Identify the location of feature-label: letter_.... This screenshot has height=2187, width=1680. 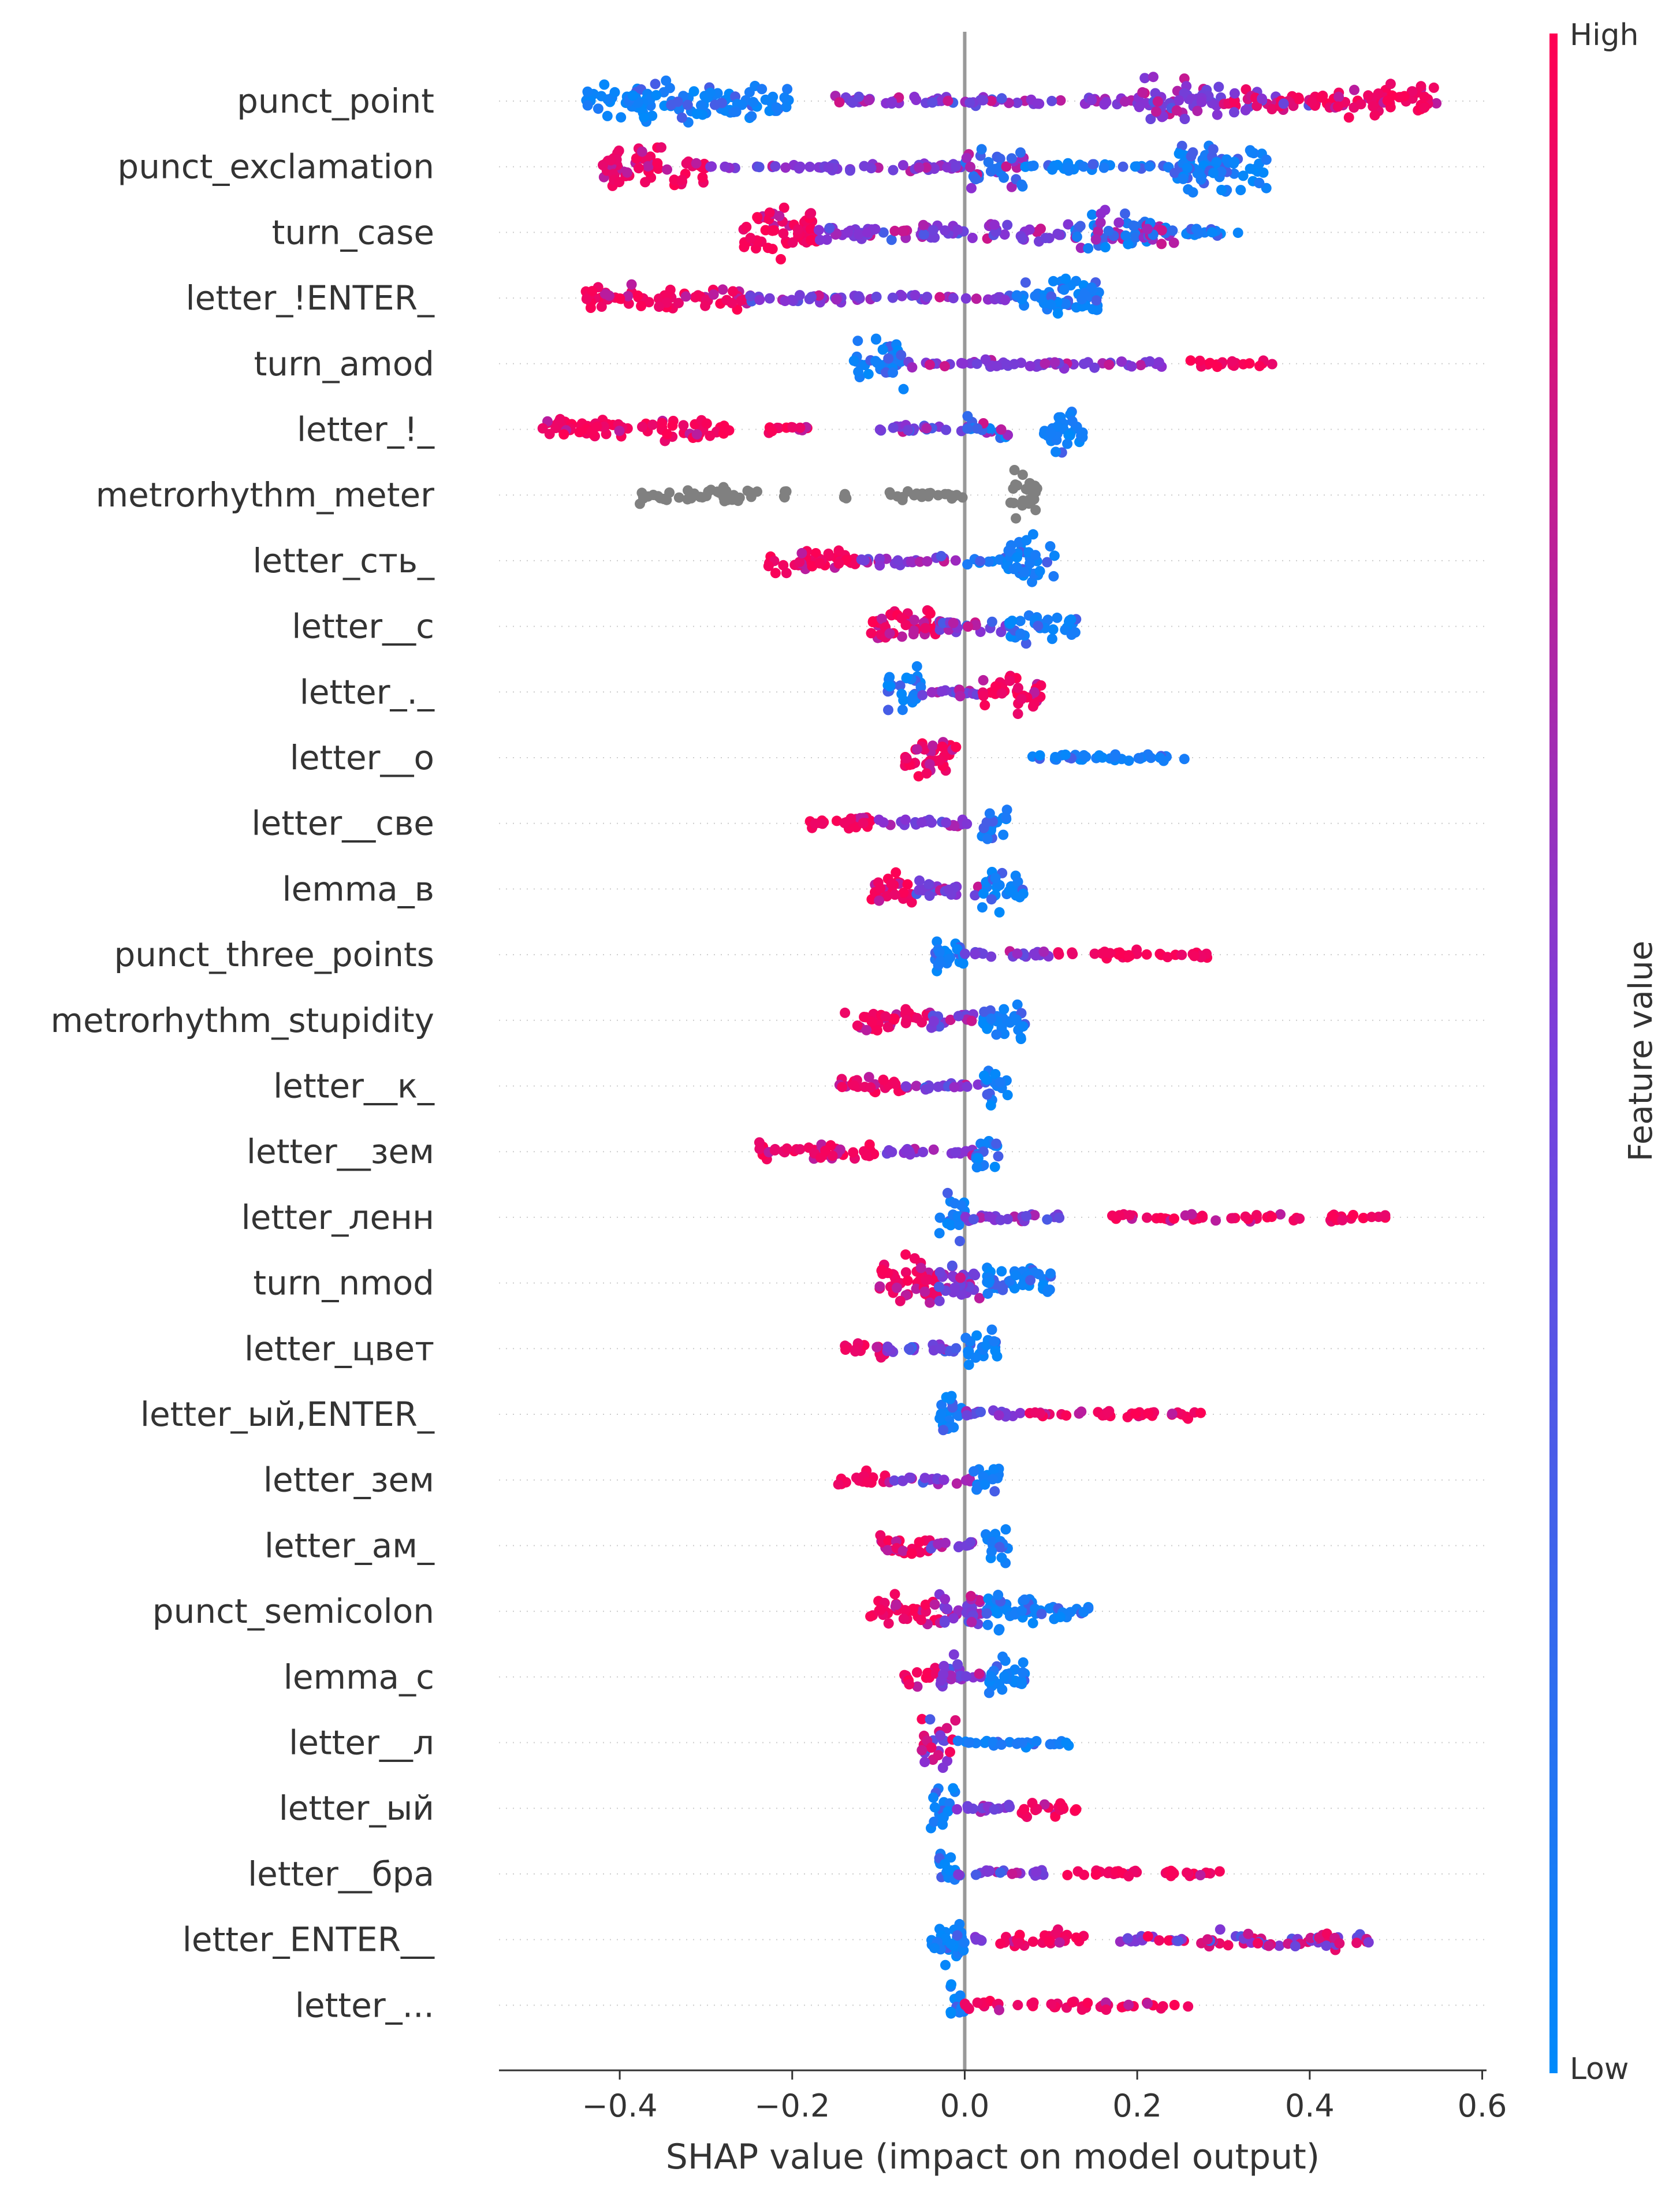
(364, 2005).